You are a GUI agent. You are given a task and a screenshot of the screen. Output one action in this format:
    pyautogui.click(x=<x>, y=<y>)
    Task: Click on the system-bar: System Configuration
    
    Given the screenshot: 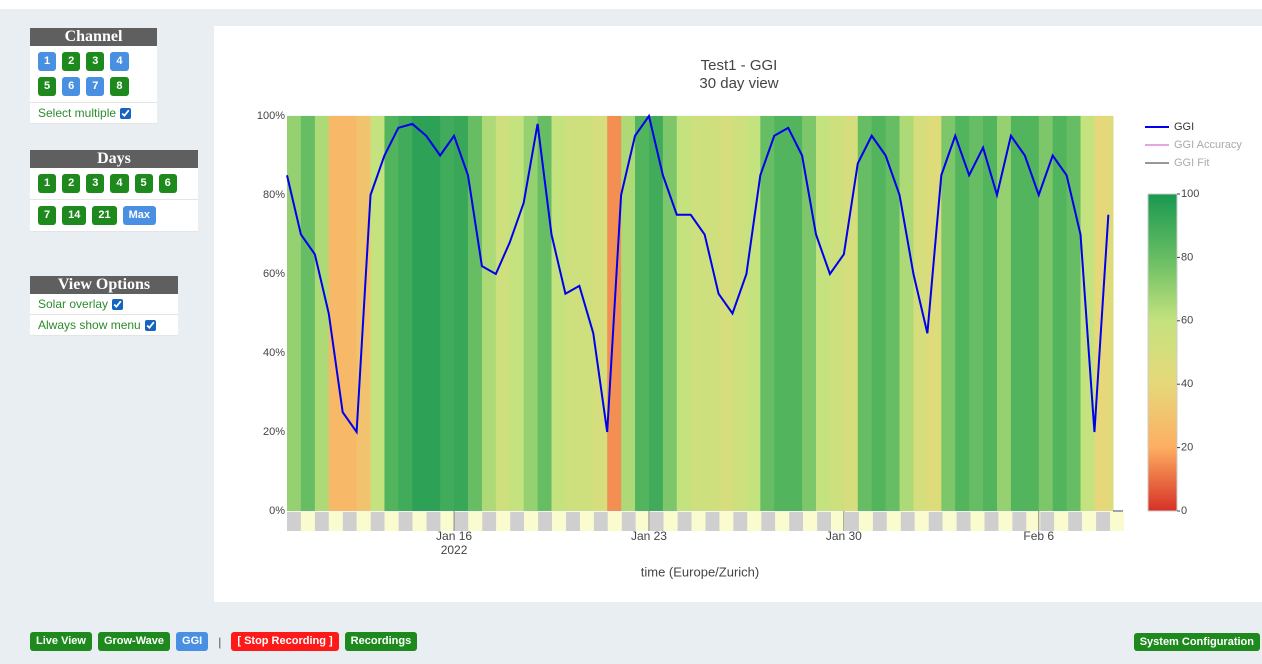 What is the action you would take?
    pyautogui.click(x=1196, y=641)
    